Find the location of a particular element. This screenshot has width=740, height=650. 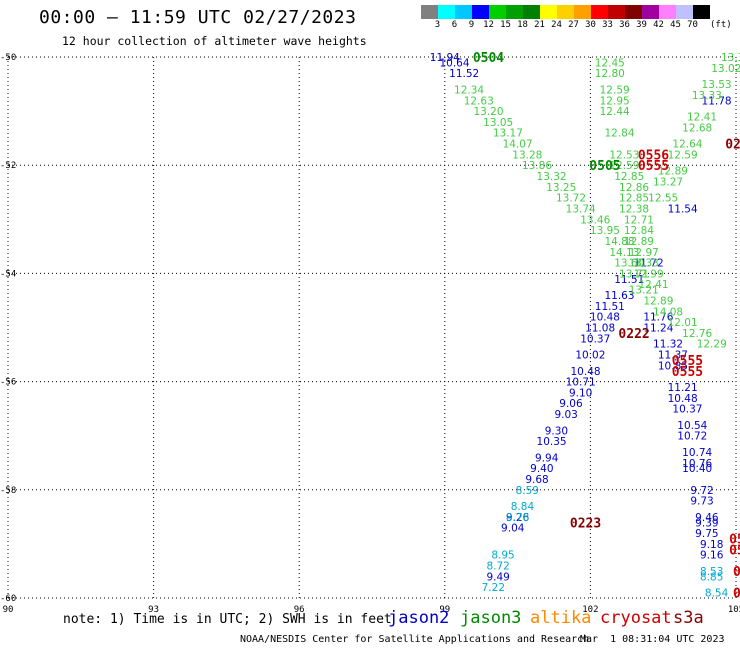

swh-value-jason2: 10.54 is located at coordinates (692, 426).